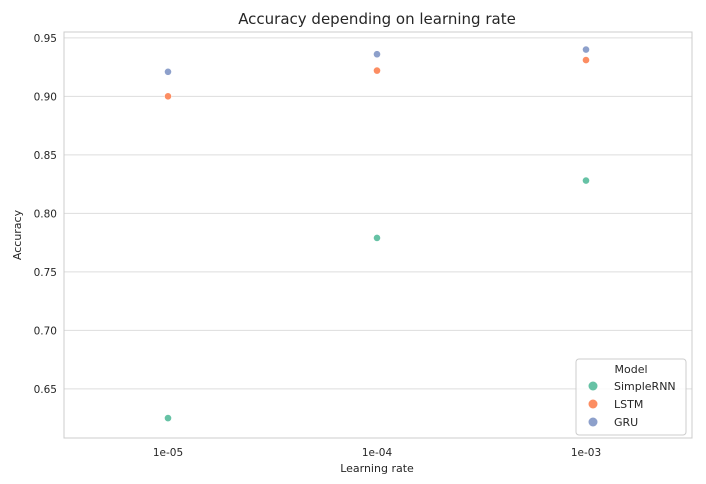  I want to click on x-tick-labels: 1e-05 1e-04 1e-03, so click(377, 453).